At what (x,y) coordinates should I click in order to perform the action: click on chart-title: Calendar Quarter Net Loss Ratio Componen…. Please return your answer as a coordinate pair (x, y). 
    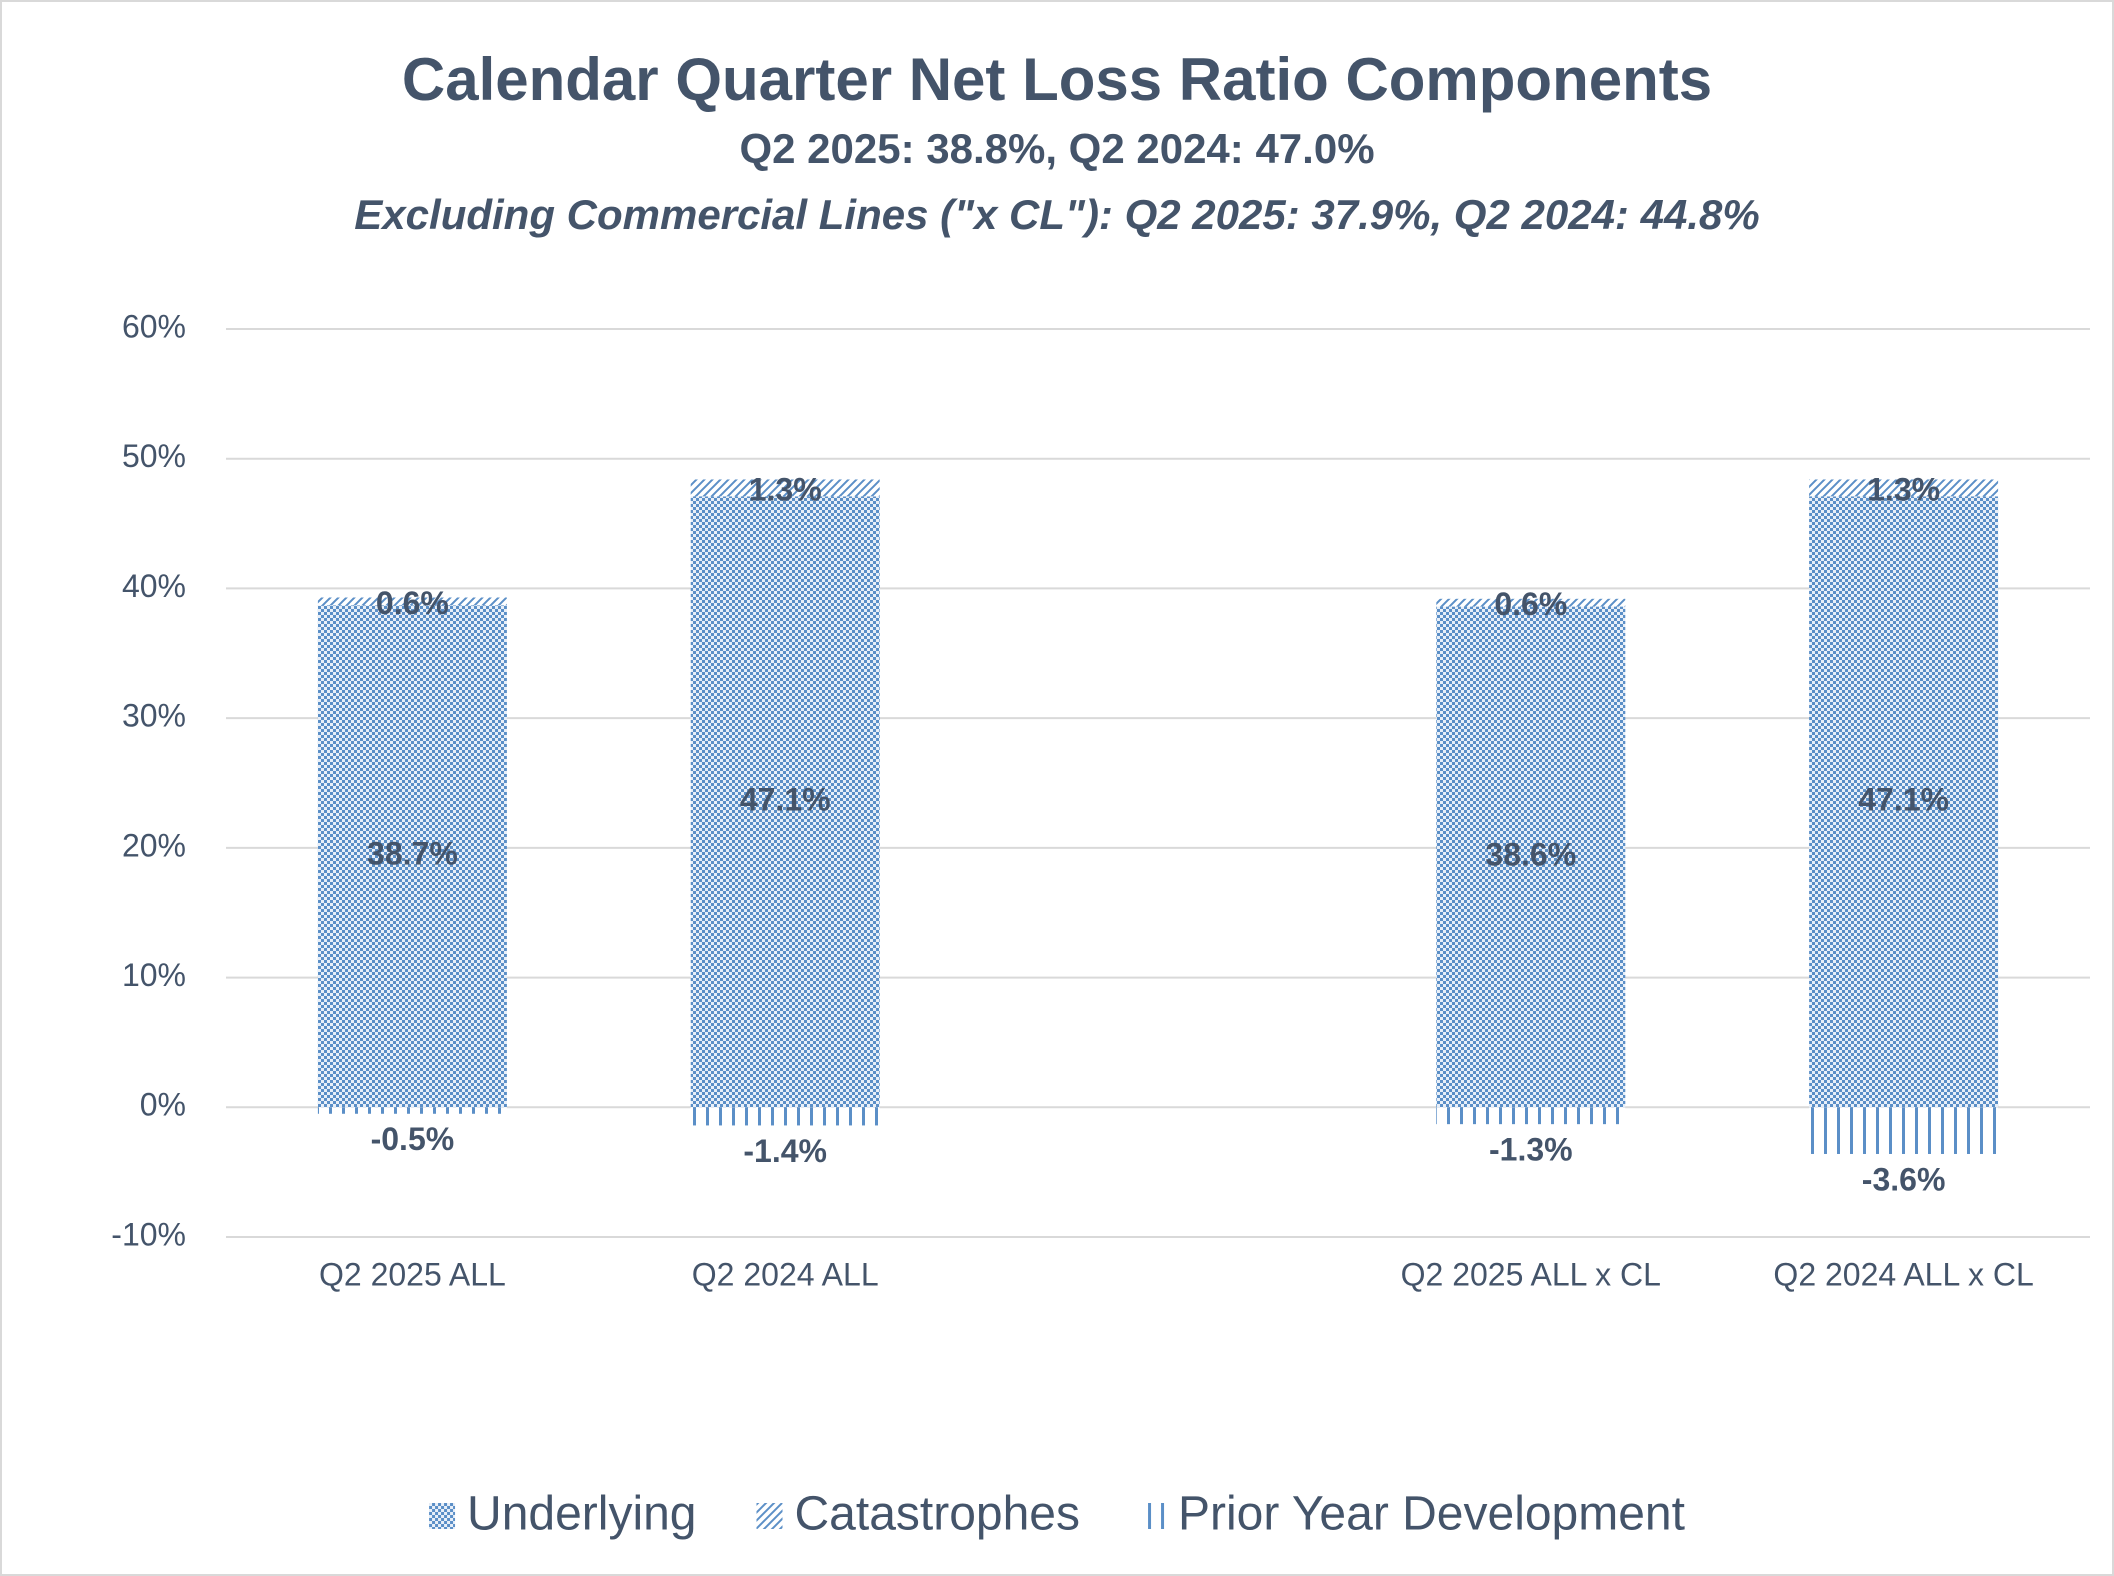
    Looking at the image, I should click on (1057, 79).